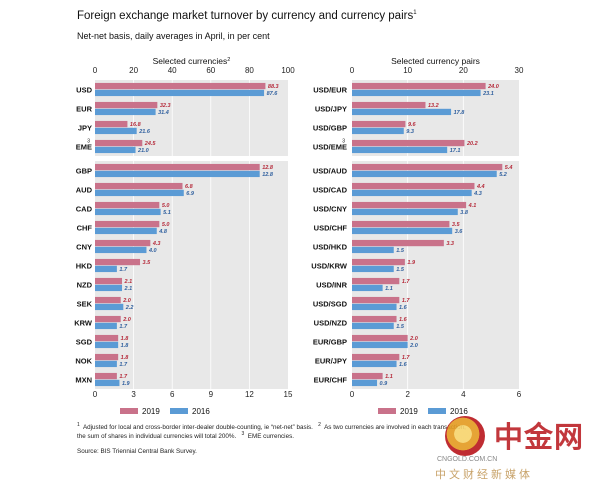  Describe the element at coordinates (384, 384) in the screenshot. I see `data-label: 0.9` at that location.